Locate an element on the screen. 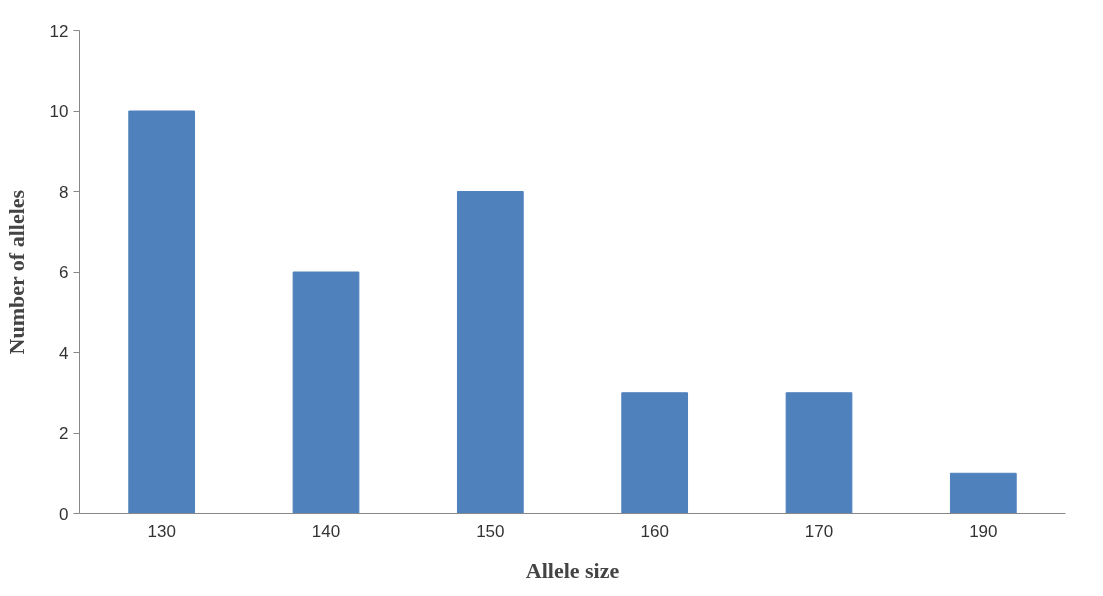  y-axis-title: Number of alleles is located at coordinates (16, 272).